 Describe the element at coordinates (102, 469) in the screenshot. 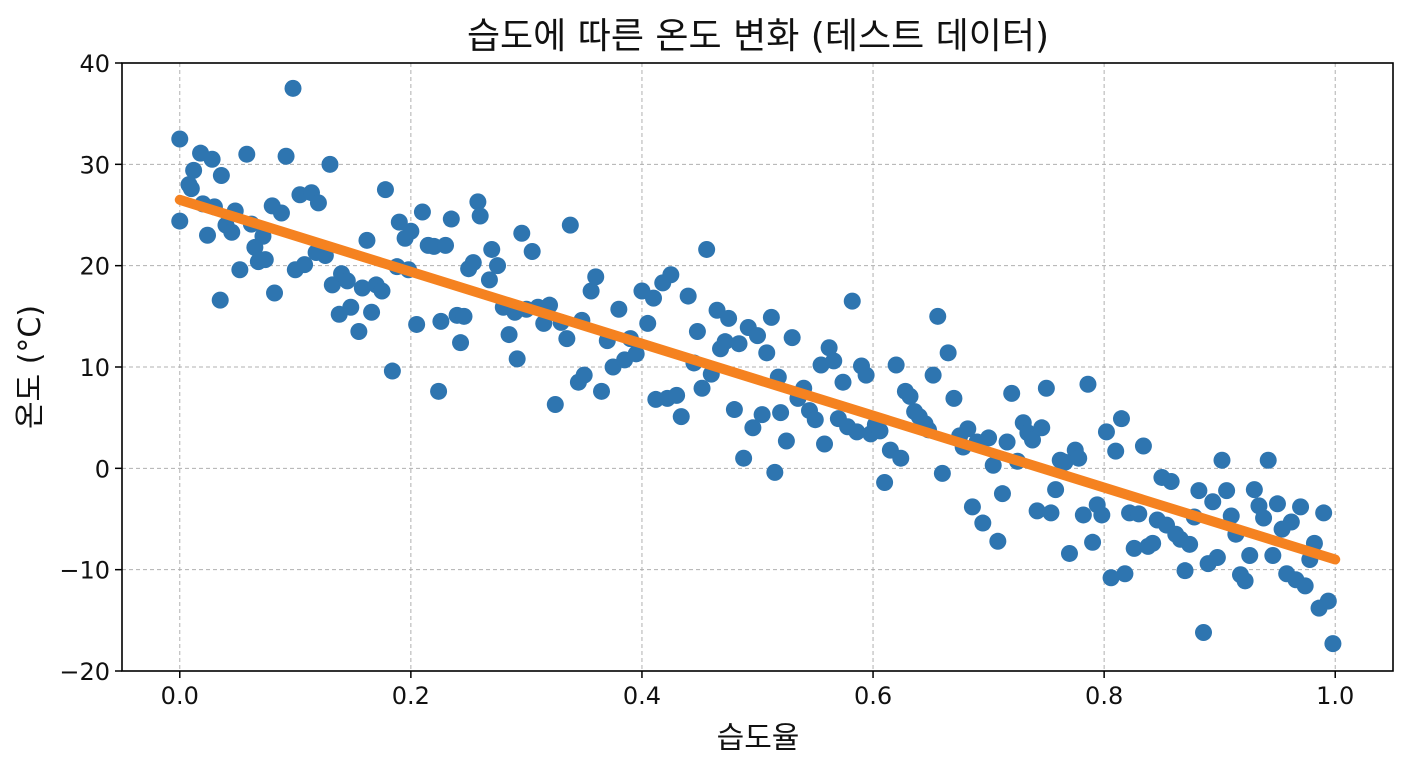

I see `y-tick-label: 0` at that location.